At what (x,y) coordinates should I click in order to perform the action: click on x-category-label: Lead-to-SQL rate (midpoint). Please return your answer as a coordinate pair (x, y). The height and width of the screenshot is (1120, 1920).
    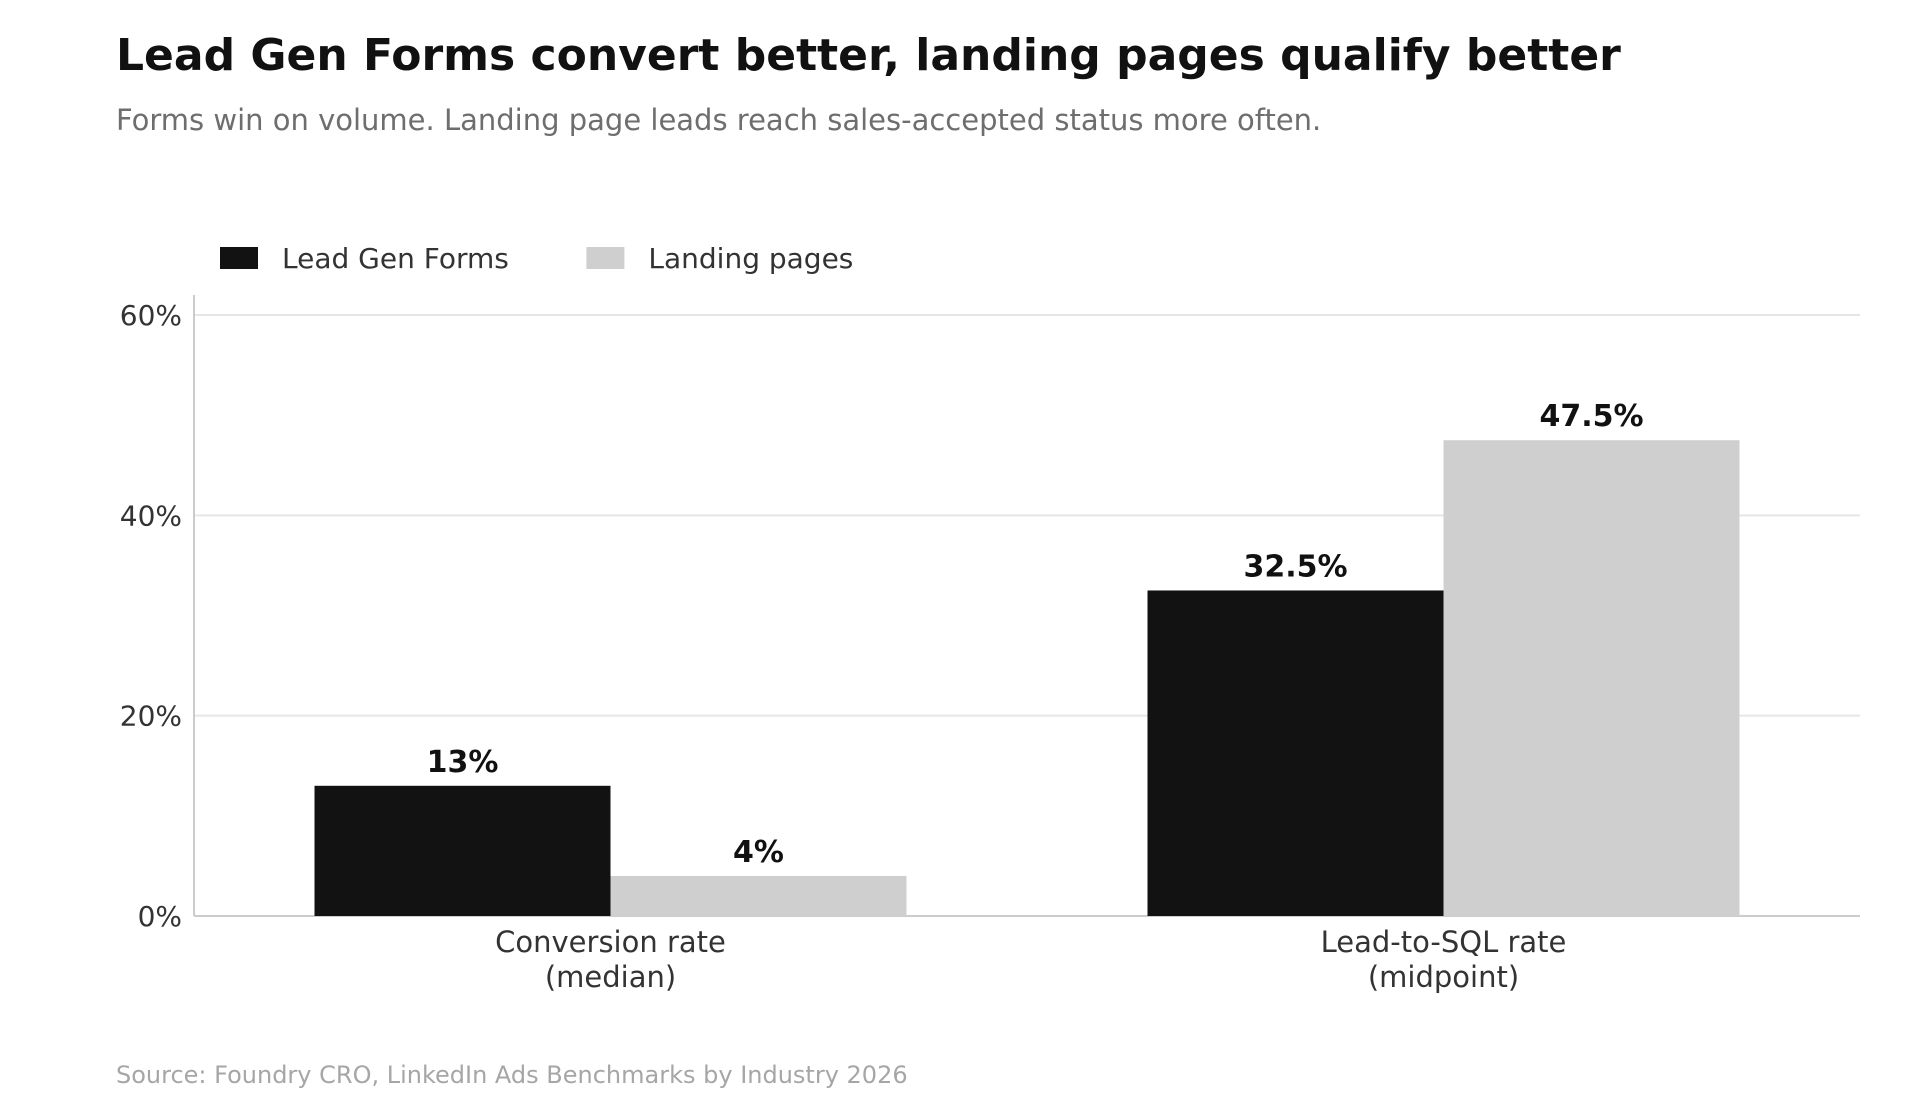
    Looking at the image, I should click on (1444, 959).